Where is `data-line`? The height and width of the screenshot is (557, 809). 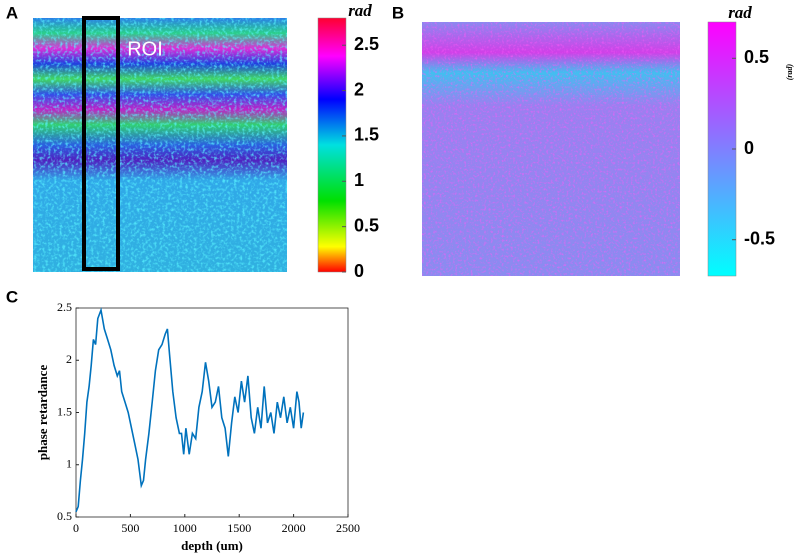 data-line is located at coordinates (190, 410).